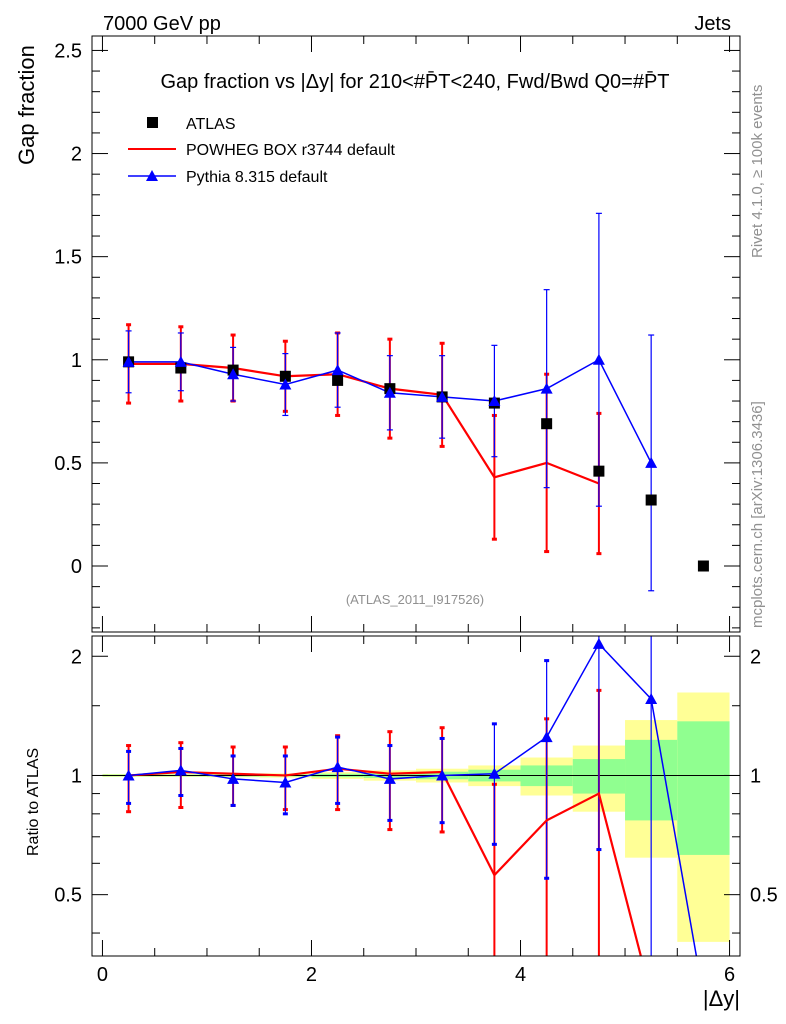 This screenshot has width=786, height=1024. I want to click on ratio-ylabel: Ratio to ATLAS, so click(33, 802).